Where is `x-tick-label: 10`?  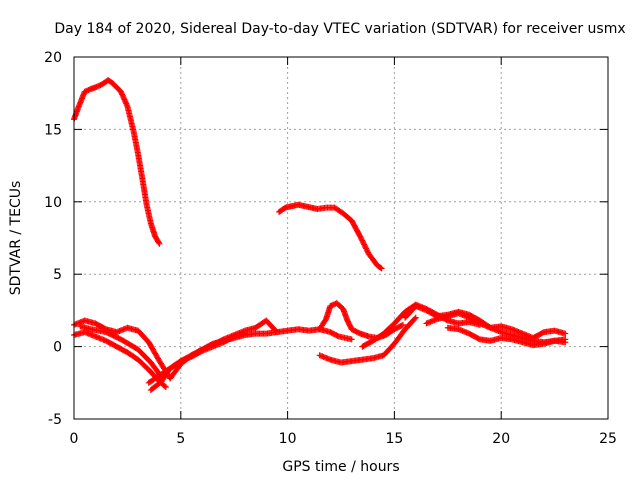 x-tick-label: 10 is located at coordinates (288, 439).